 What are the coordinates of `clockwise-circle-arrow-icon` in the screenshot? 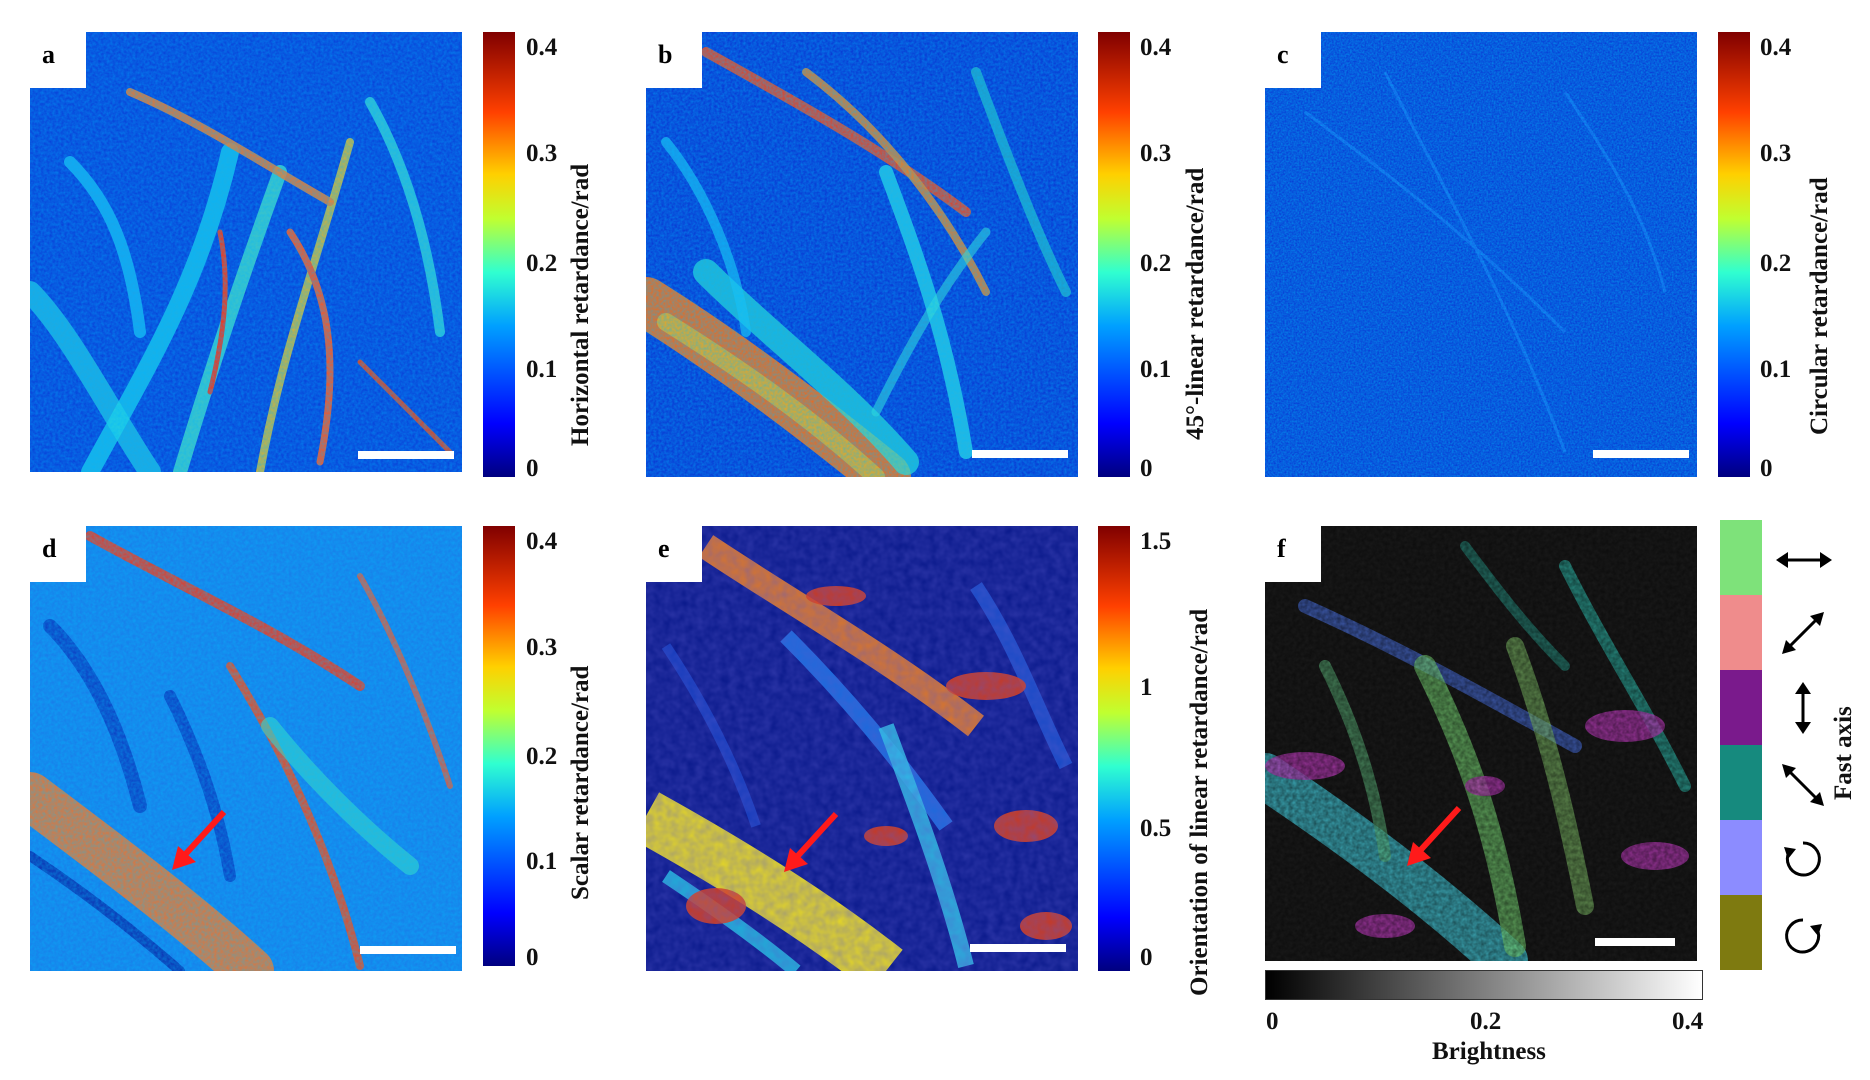 It's located at (1802, 859).